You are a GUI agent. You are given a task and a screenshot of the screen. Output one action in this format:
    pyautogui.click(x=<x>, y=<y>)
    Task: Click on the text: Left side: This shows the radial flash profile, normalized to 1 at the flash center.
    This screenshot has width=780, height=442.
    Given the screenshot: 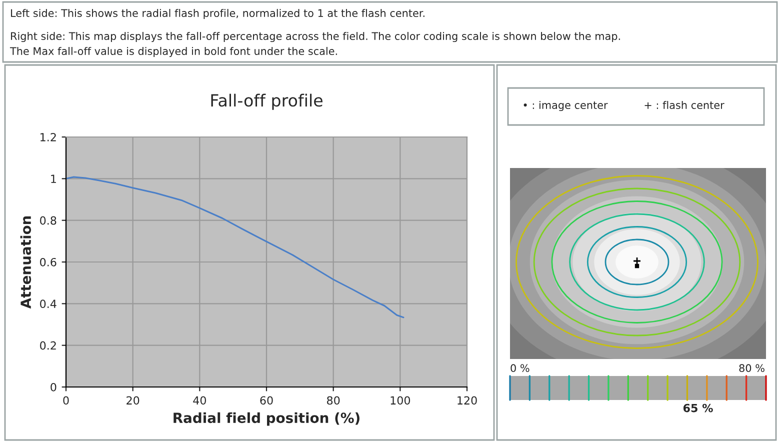 What is the action you would take?
    pyautogui.click(x=217, y=14)
    